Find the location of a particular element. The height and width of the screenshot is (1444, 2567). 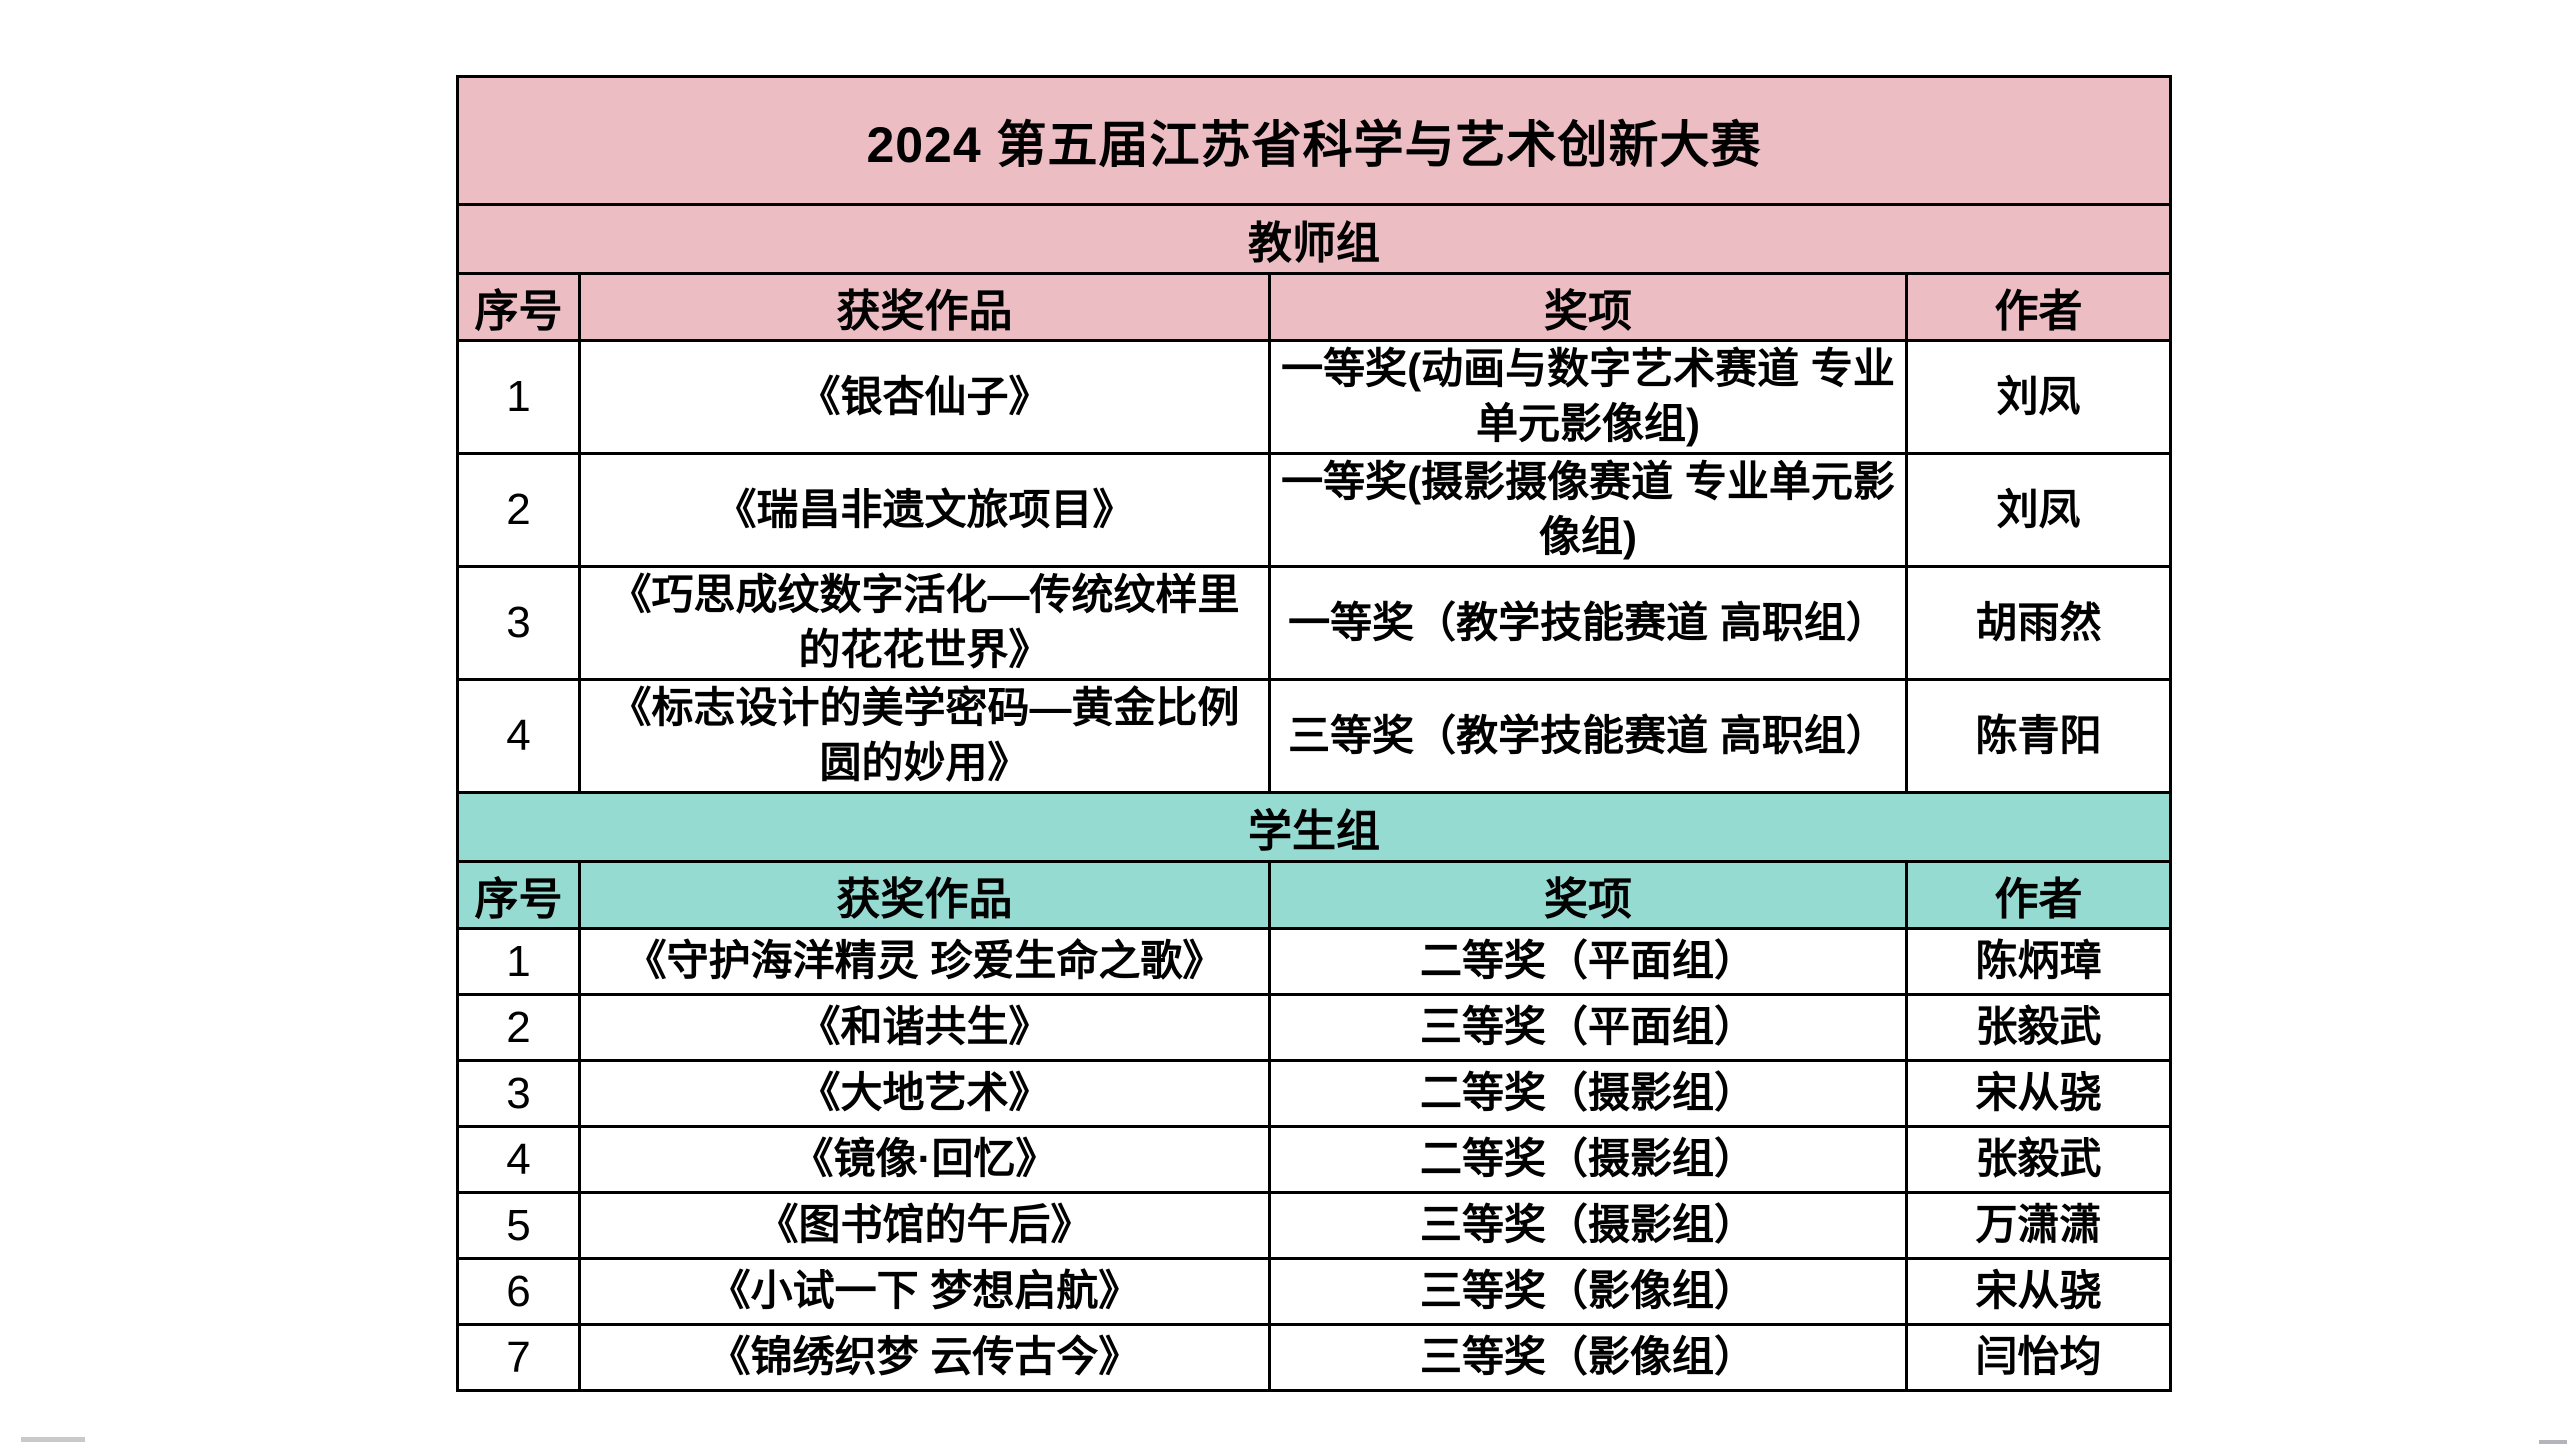

cell-work: 《巧思成纹数字活化—传统纹样里的花花世界》 is located at coordinates (924, 623).